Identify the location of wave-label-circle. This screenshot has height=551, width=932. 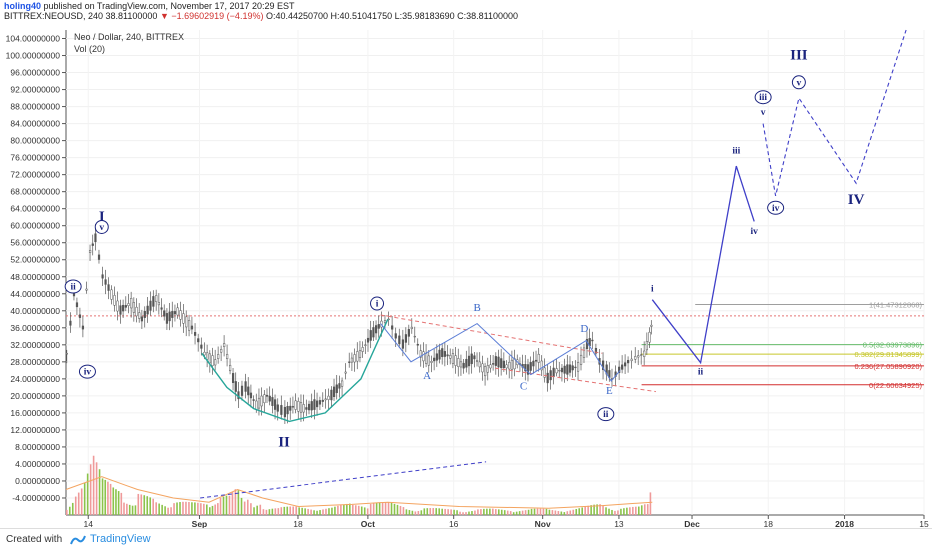
(87, 371).